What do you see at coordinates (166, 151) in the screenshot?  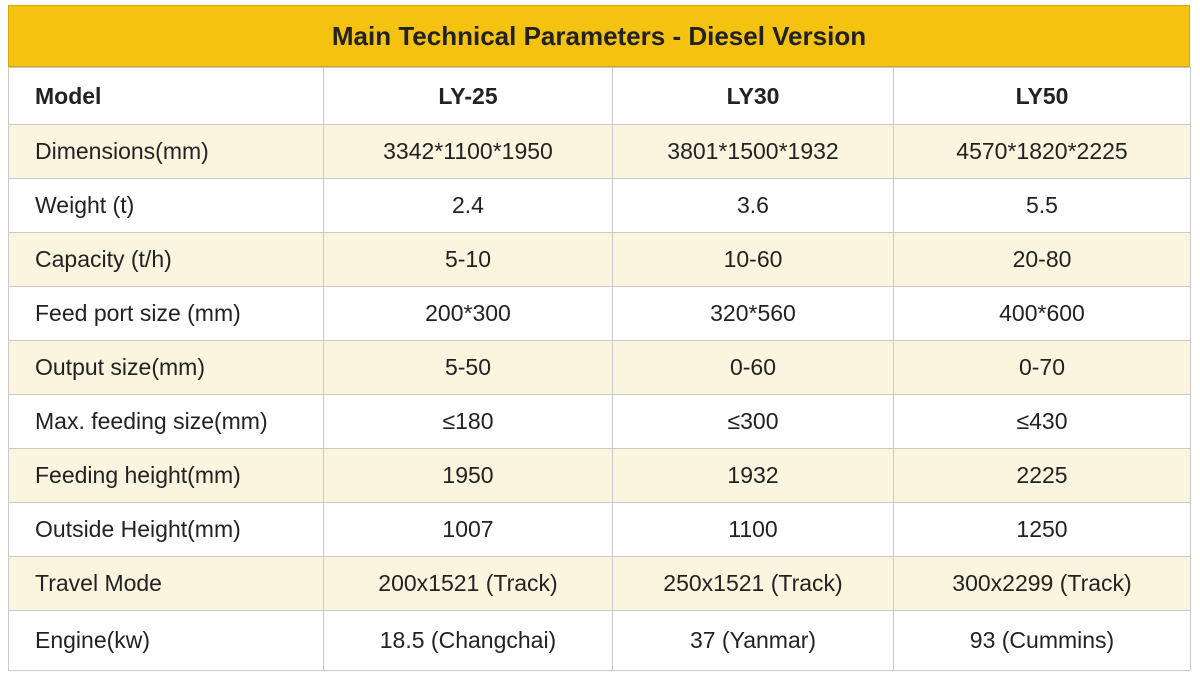 I see `row-label: Dimensions(mm)` at bounding box center [166, 151].